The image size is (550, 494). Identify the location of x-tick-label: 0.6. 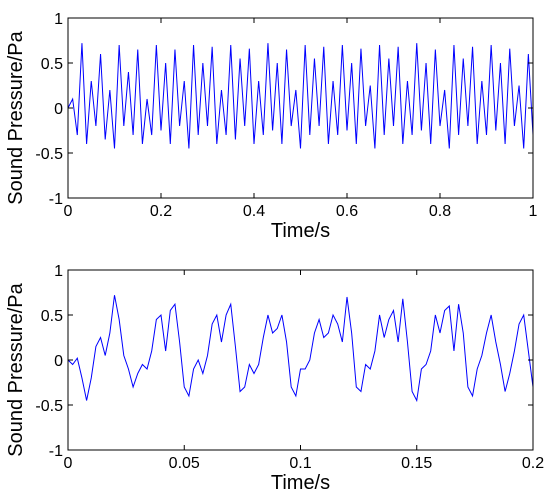
(347, 211).